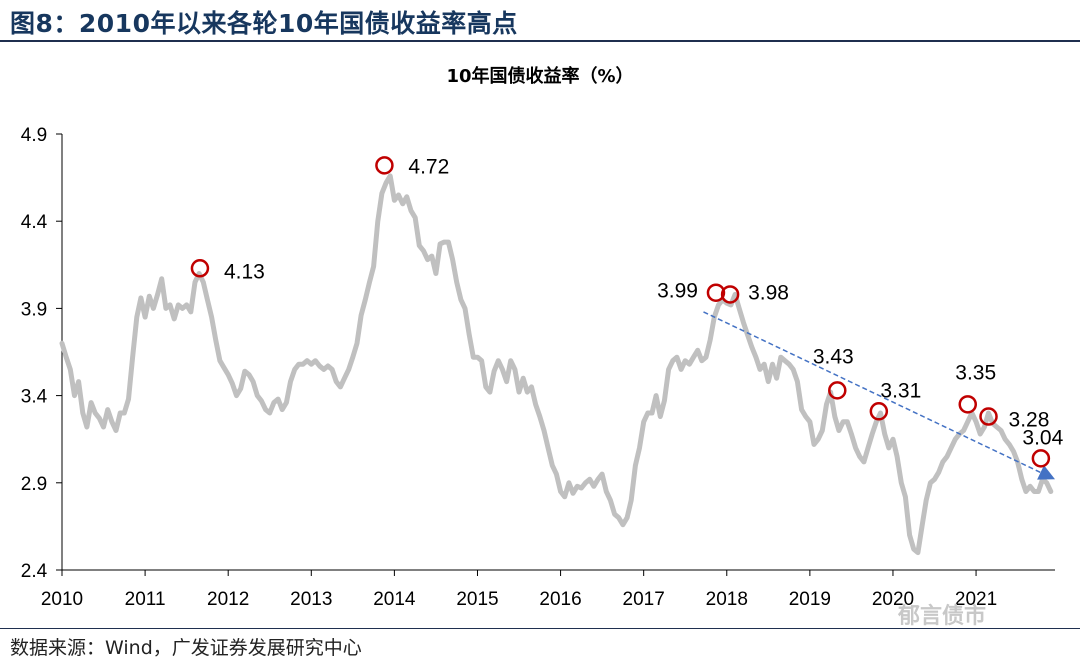 This screenshot has width=1080, height=664. I want to click on y-tick-label: 3.9, so click(34, 309).